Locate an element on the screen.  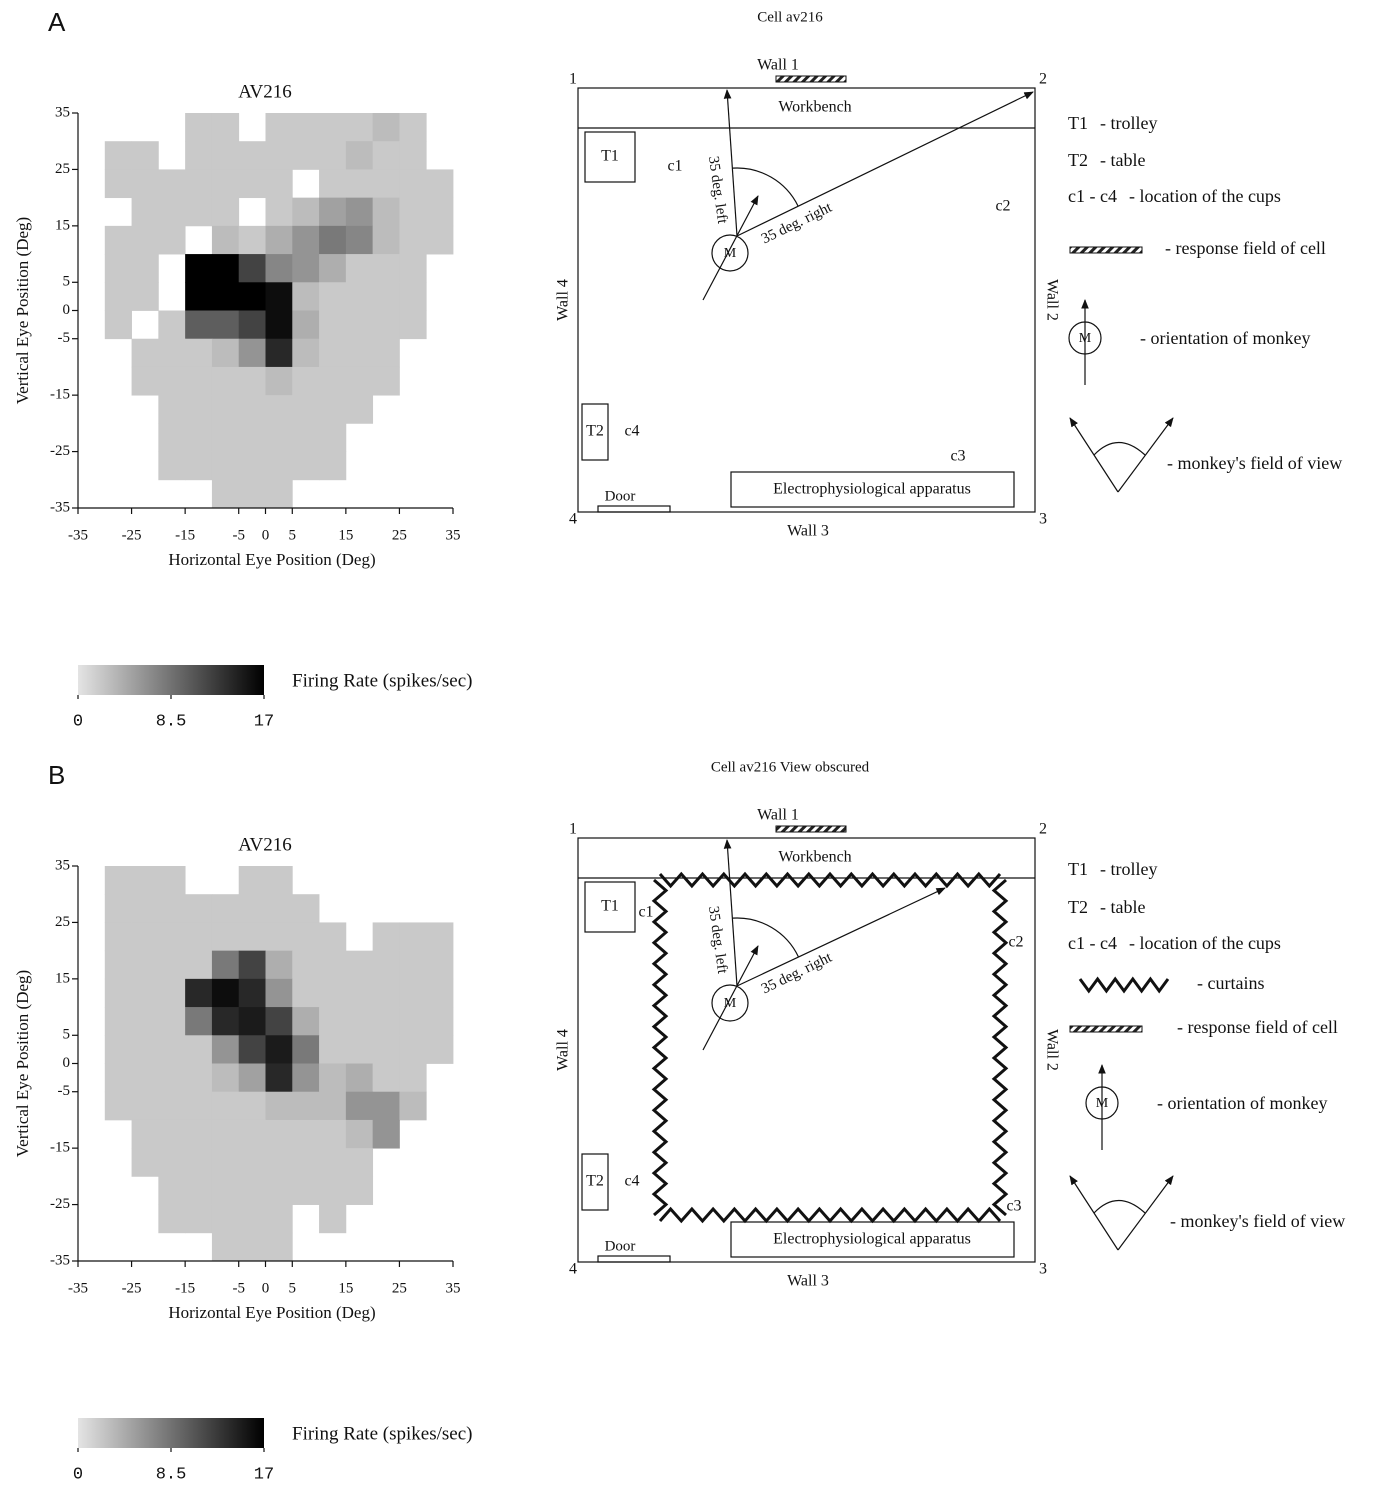
room is located at coordinates (806, 300).